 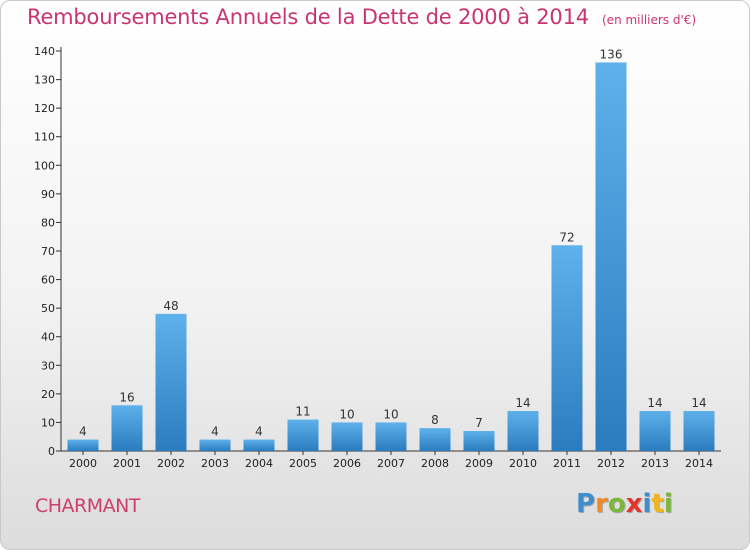 What do you see at coordinates (479, 463) in the screenshot?
I see `x-tick-label: 2009` at bounding box center [479, 463].